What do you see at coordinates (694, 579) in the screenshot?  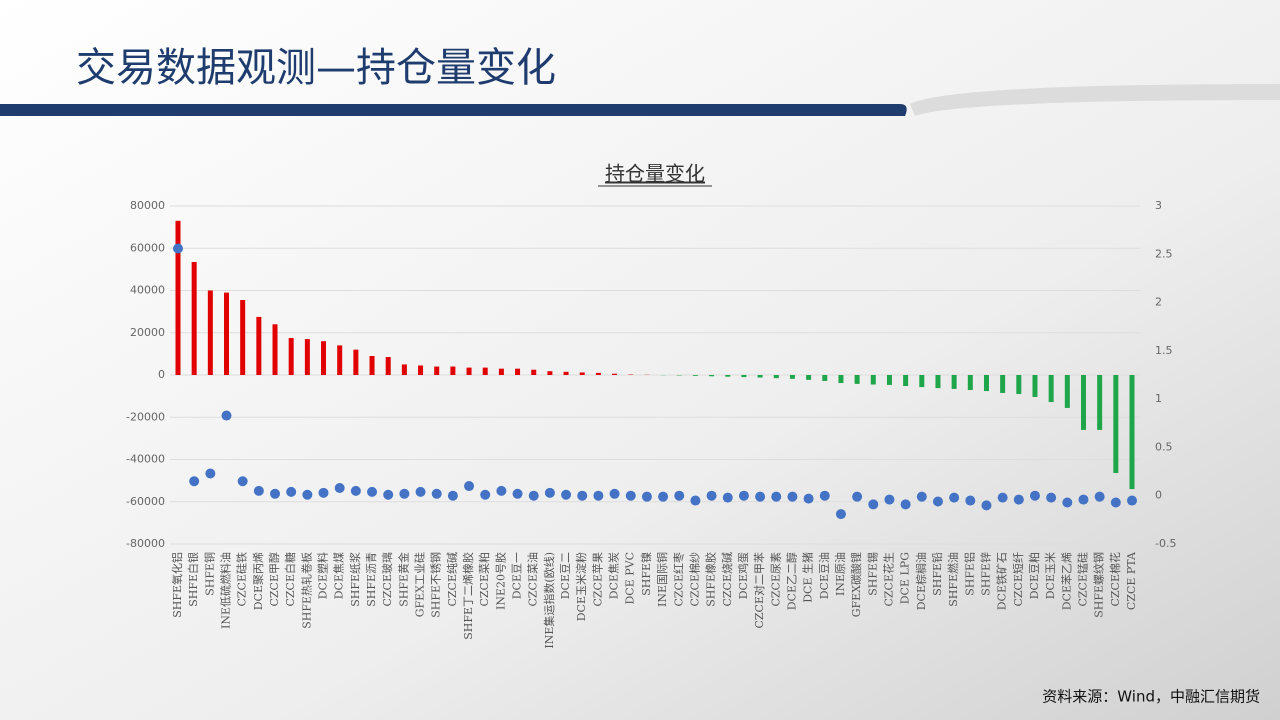 I see `x-tick-label: CZCE棉纱` at bounding box center [694, 579].